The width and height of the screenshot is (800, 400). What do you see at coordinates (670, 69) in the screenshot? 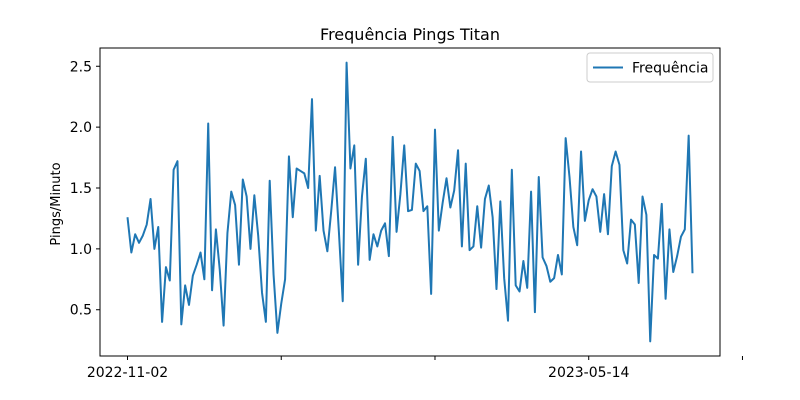
I see `legend-label: Frequência` at bounding box center [670, 69].